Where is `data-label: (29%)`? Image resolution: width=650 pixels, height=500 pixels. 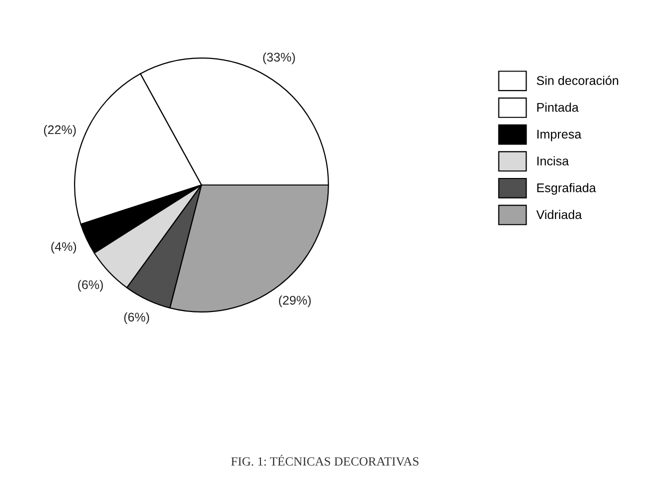 data-label: (29%) is located at coordinates (294, 302).